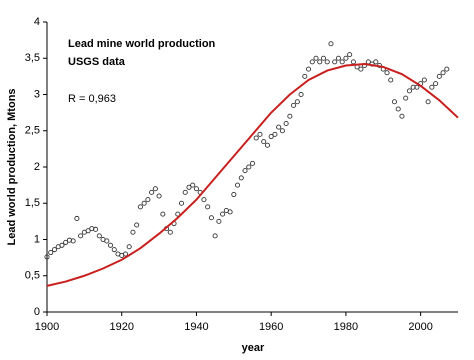 Image resolution: width=474 pixels, height=360 pixels. Describe the element at coordinates (12, 166) in the screenshot. I see `y-axis-label: Lead world production, Mtons` at that location.